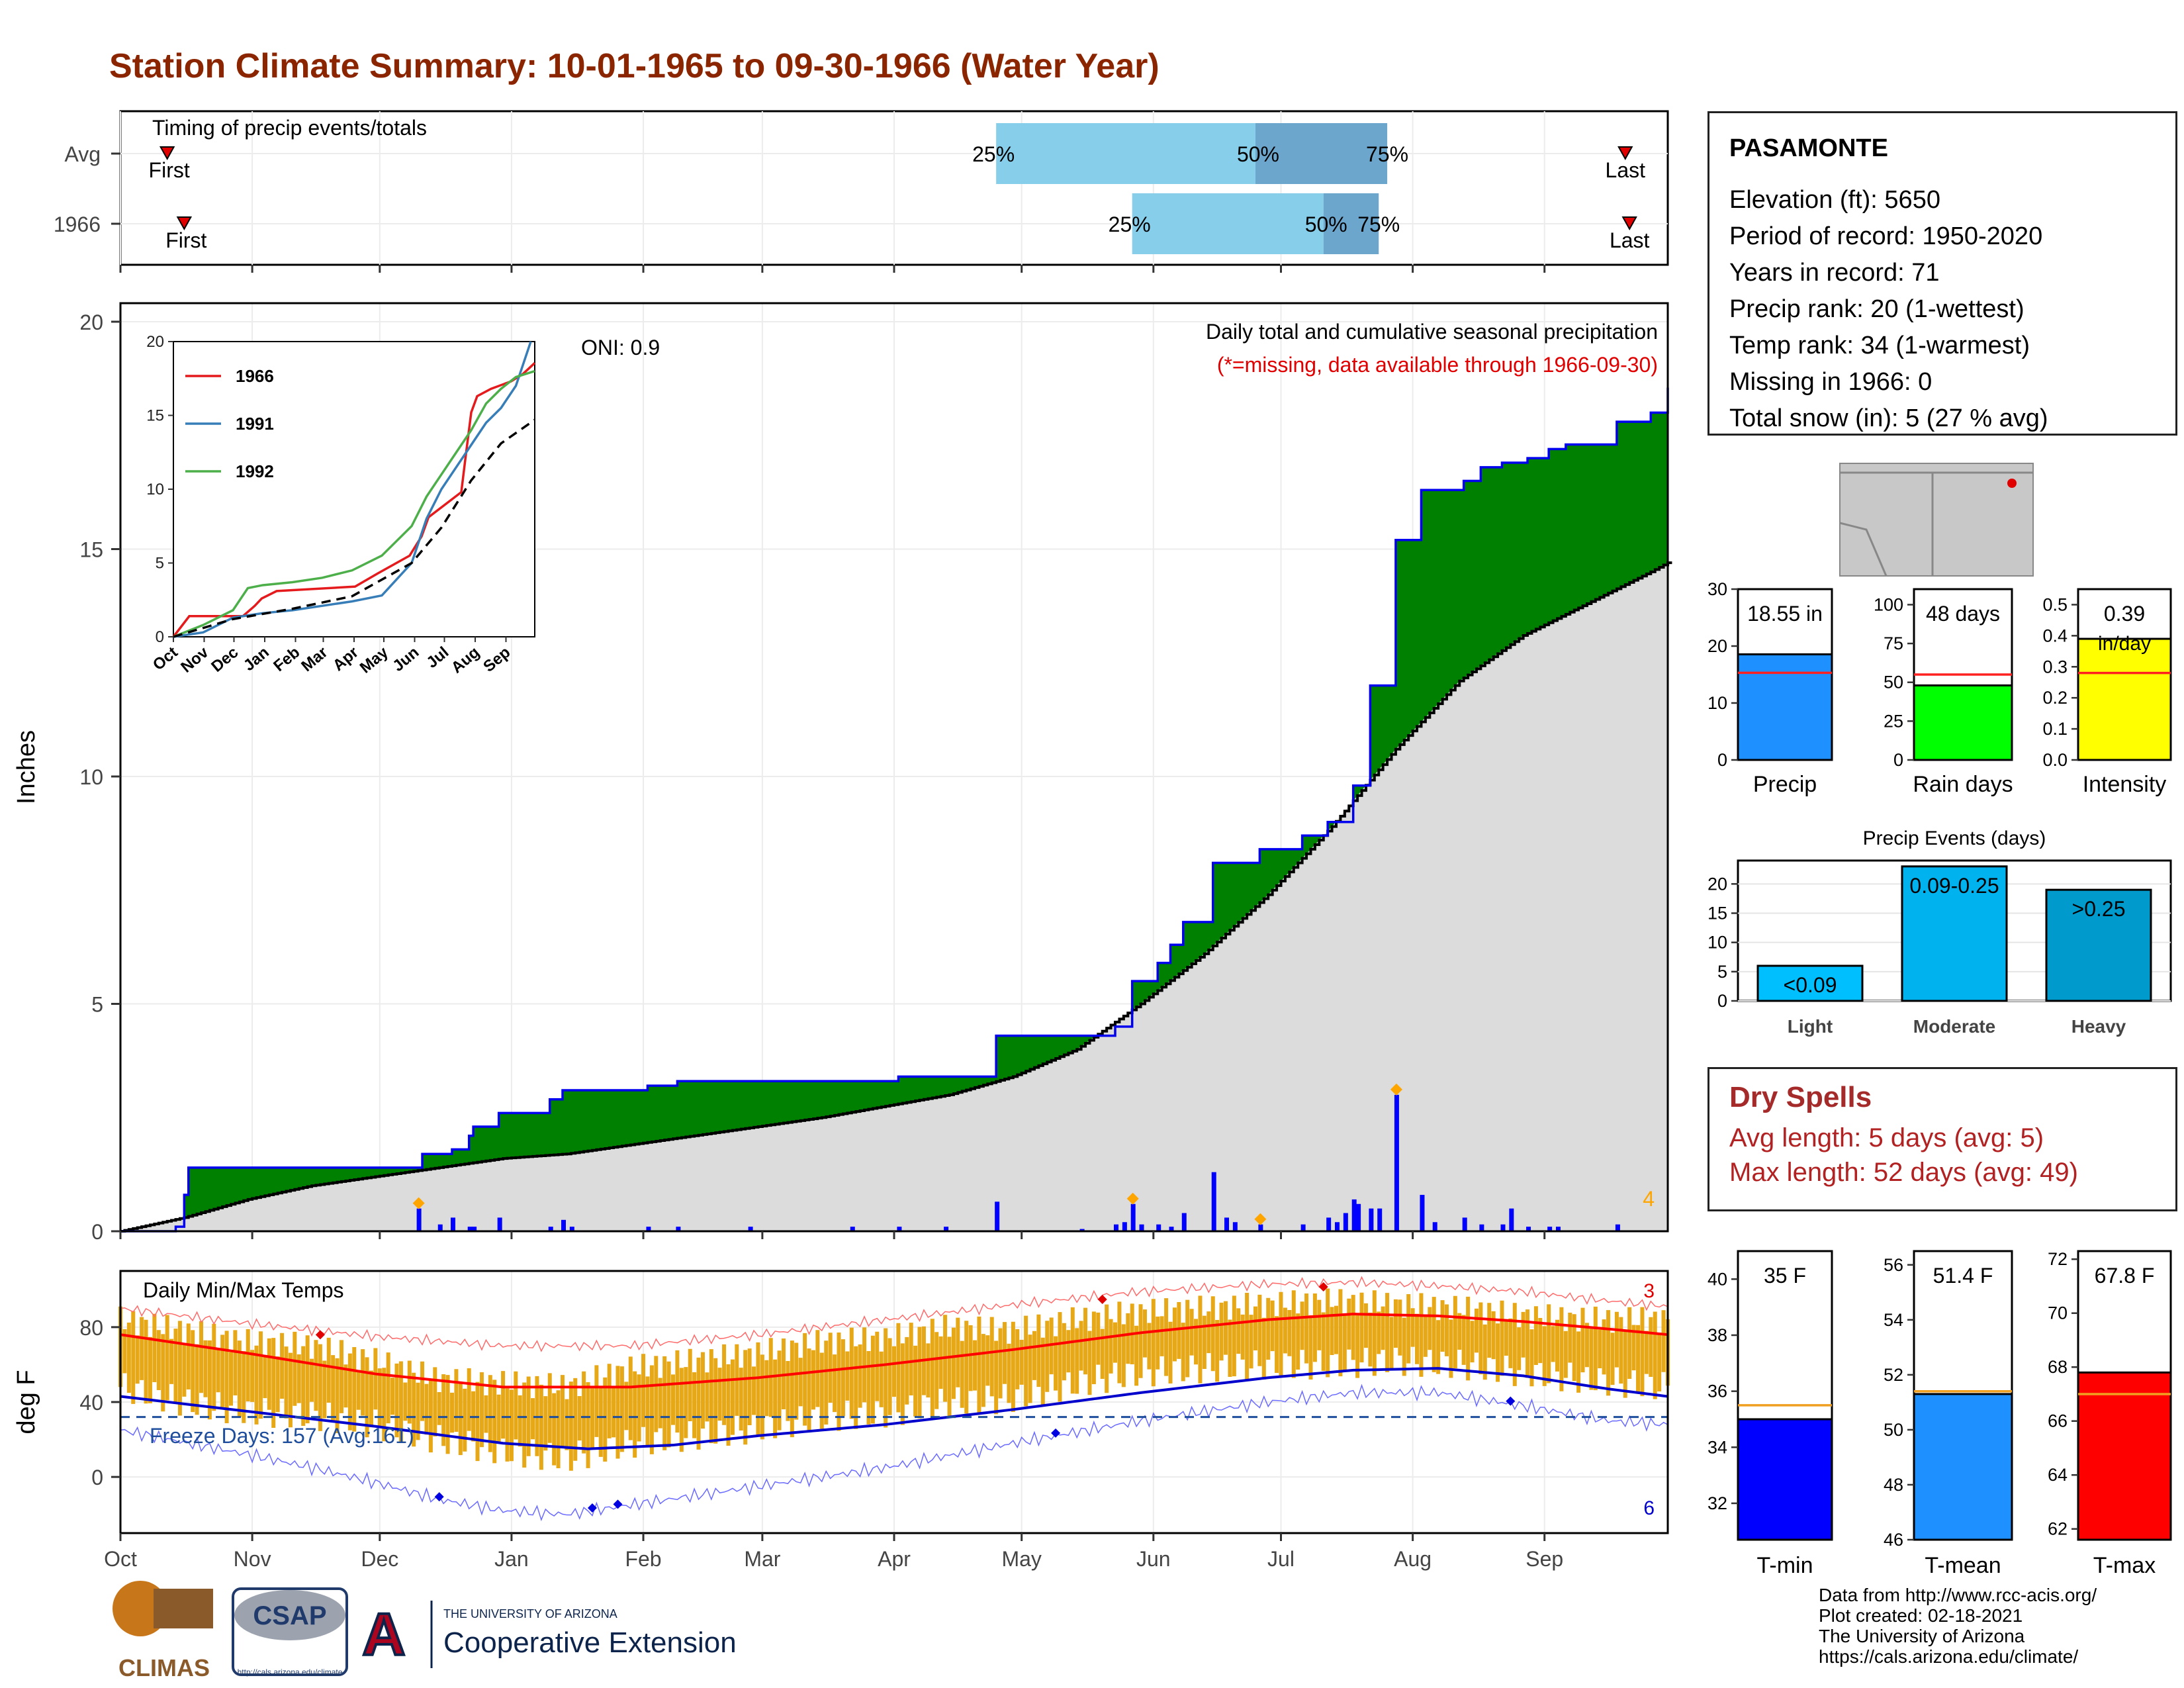 This screenshot has width=2184, height=1688. What do you see at coordinates (1649, 1199) in the screenshot?
I see `precip-count-label: 4` at bounding box center [1649, 1199].